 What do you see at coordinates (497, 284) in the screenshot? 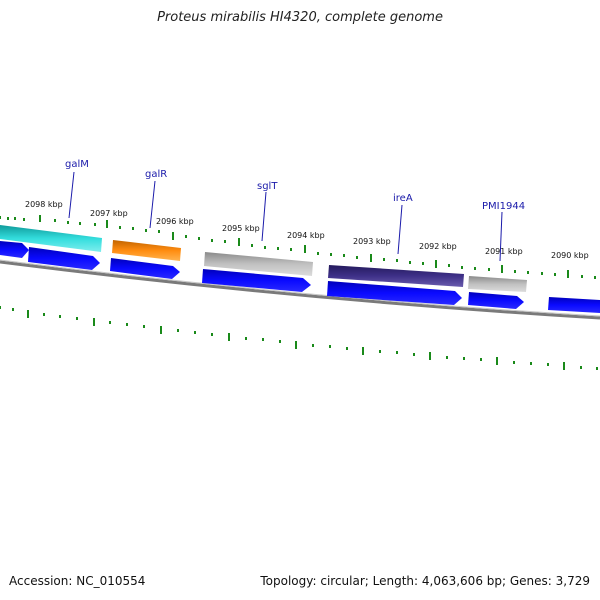
I see `PMI1944-gene` at bounding box center [497, 284].